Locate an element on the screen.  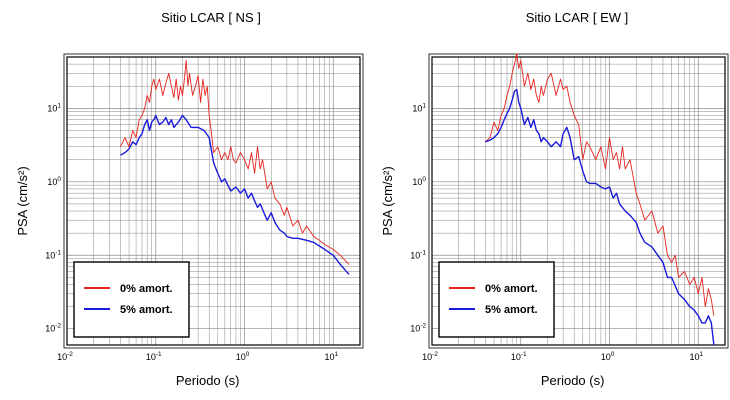
series-line-5-amort is located at coordinates (235, 194).